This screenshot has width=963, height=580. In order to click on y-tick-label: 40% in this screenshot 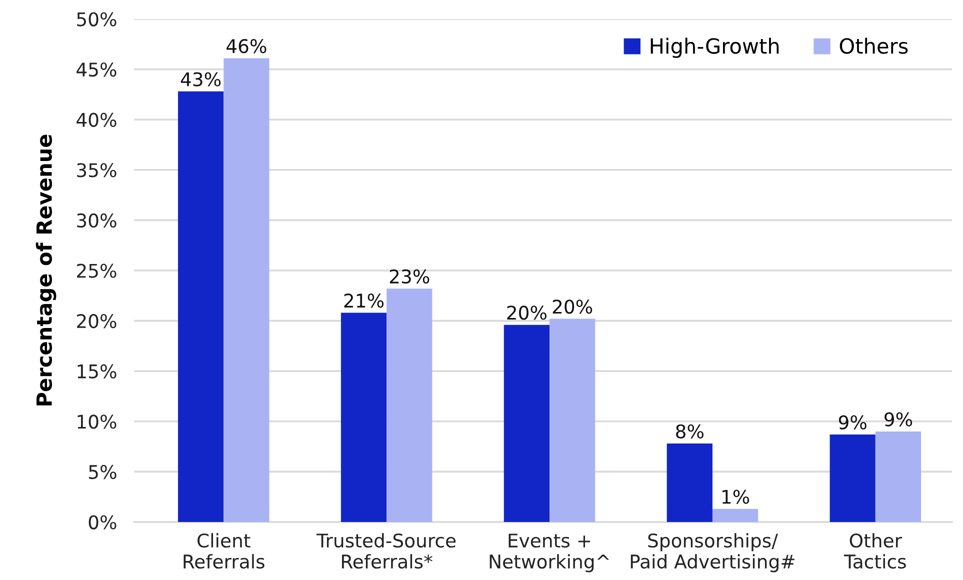, I will do `click(96, 119)`.